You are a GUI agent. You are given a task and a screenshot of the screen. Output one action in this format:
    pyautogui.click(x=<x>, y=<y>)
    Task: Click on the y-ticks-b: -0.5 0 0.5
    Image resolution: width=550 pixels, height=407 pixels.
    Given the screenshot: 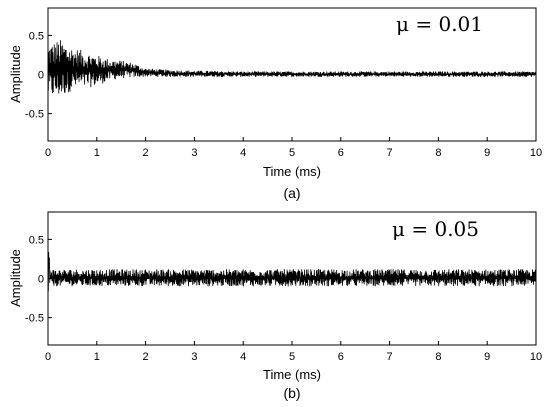 What is the action you would take?
    pyautogui.click(x=38, y=279)
    